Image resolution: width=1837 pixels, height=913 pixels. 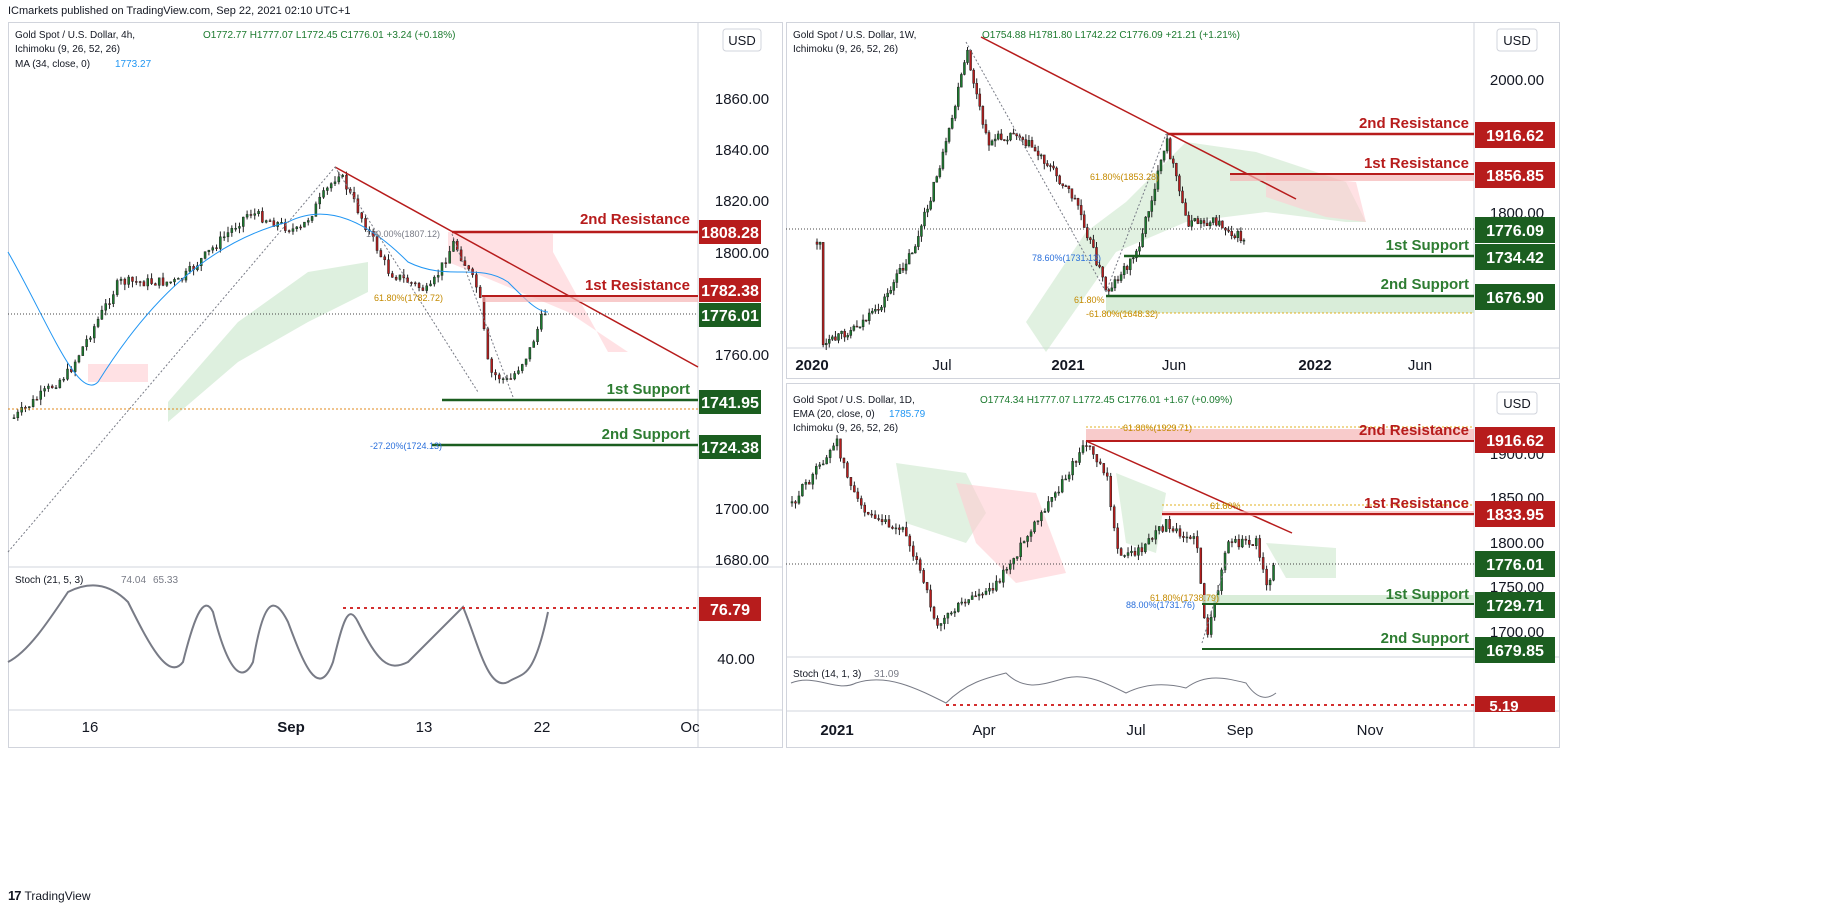 What do you see at coordinates (730, 290) in the screenshot?
I see `left-price-tag-r1` at bounding box center [730, 290].